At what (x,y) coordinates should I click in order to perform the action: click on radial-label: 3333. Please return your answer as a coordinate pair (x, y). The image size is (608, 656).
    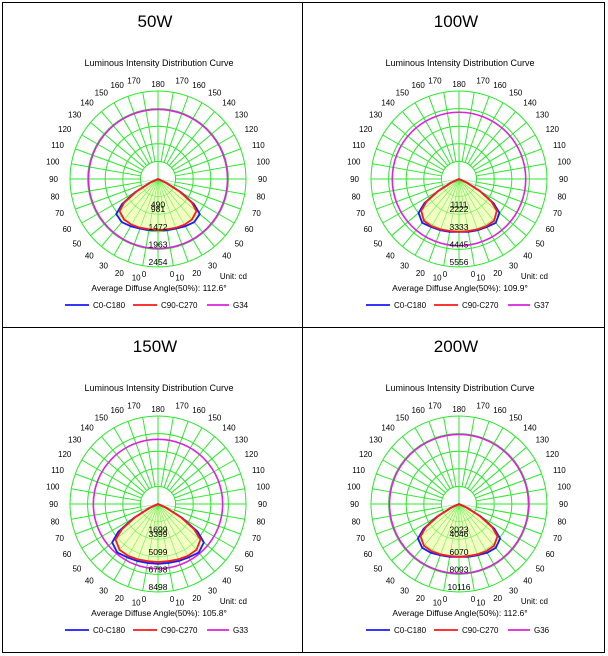
    Looking at the image, I should click on (459, 227).